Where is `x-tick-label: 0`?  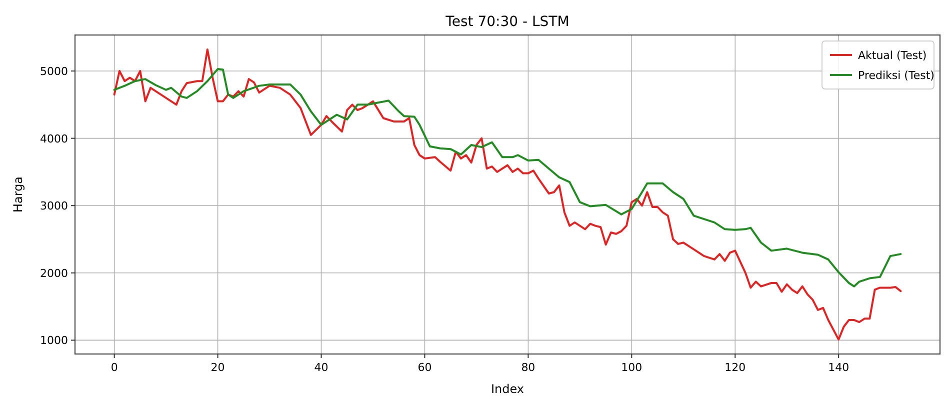 x-tick-label: 0 is located at coordinates (114, 367).